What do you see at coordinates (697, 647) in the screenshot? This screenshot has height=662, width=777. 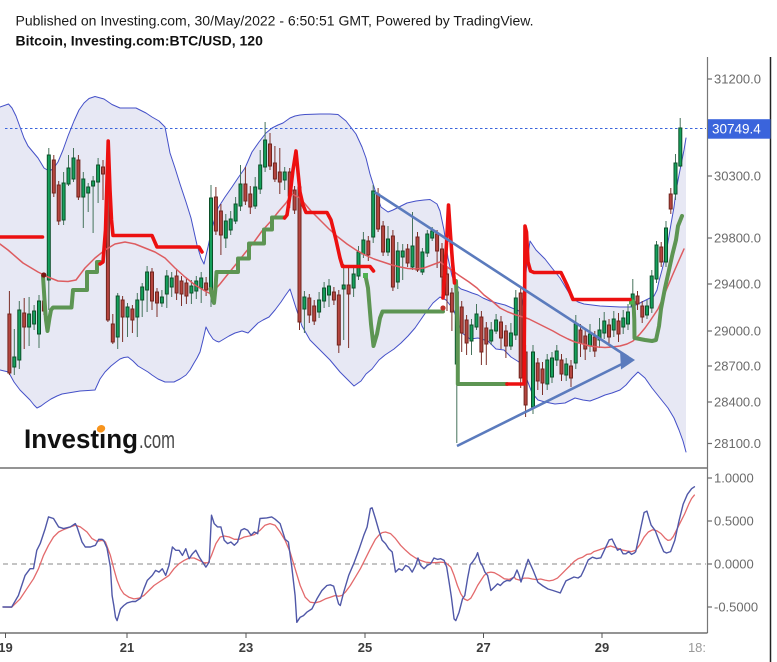 I see `svg-text: 18:` at bounding box center [697, 647].